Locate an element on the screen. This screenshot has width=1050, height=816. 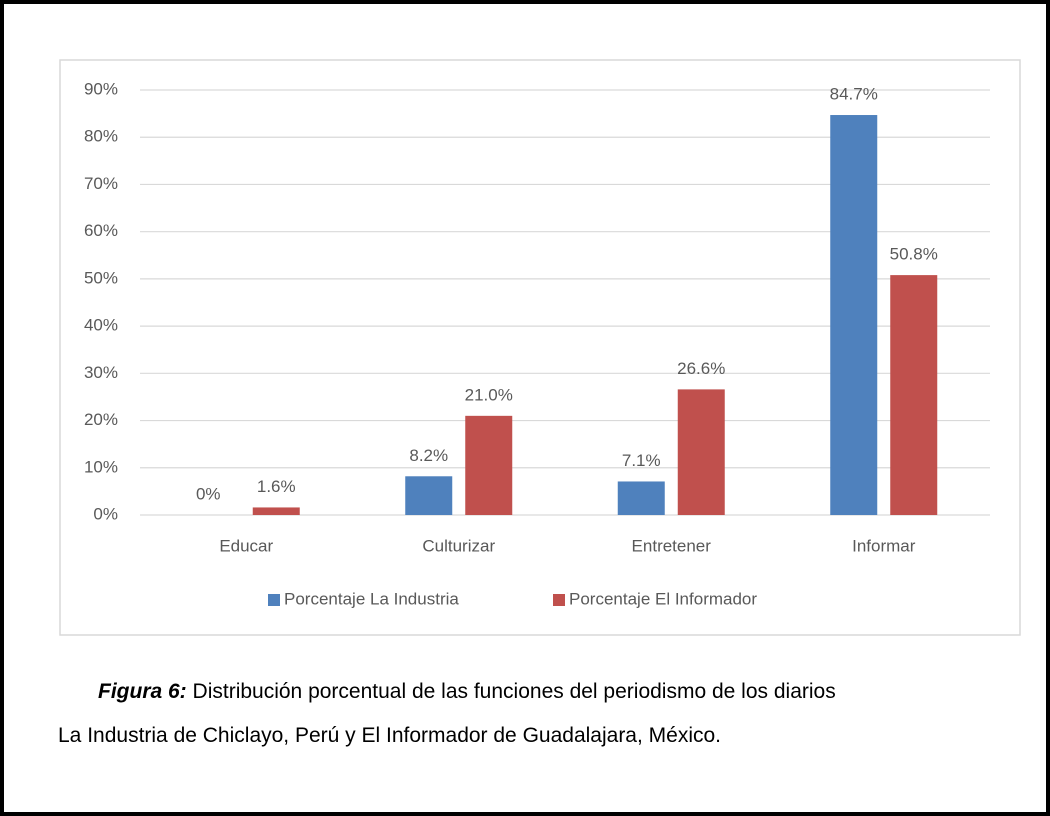
data-label: 50.8% is located at coordinates (914, 254).